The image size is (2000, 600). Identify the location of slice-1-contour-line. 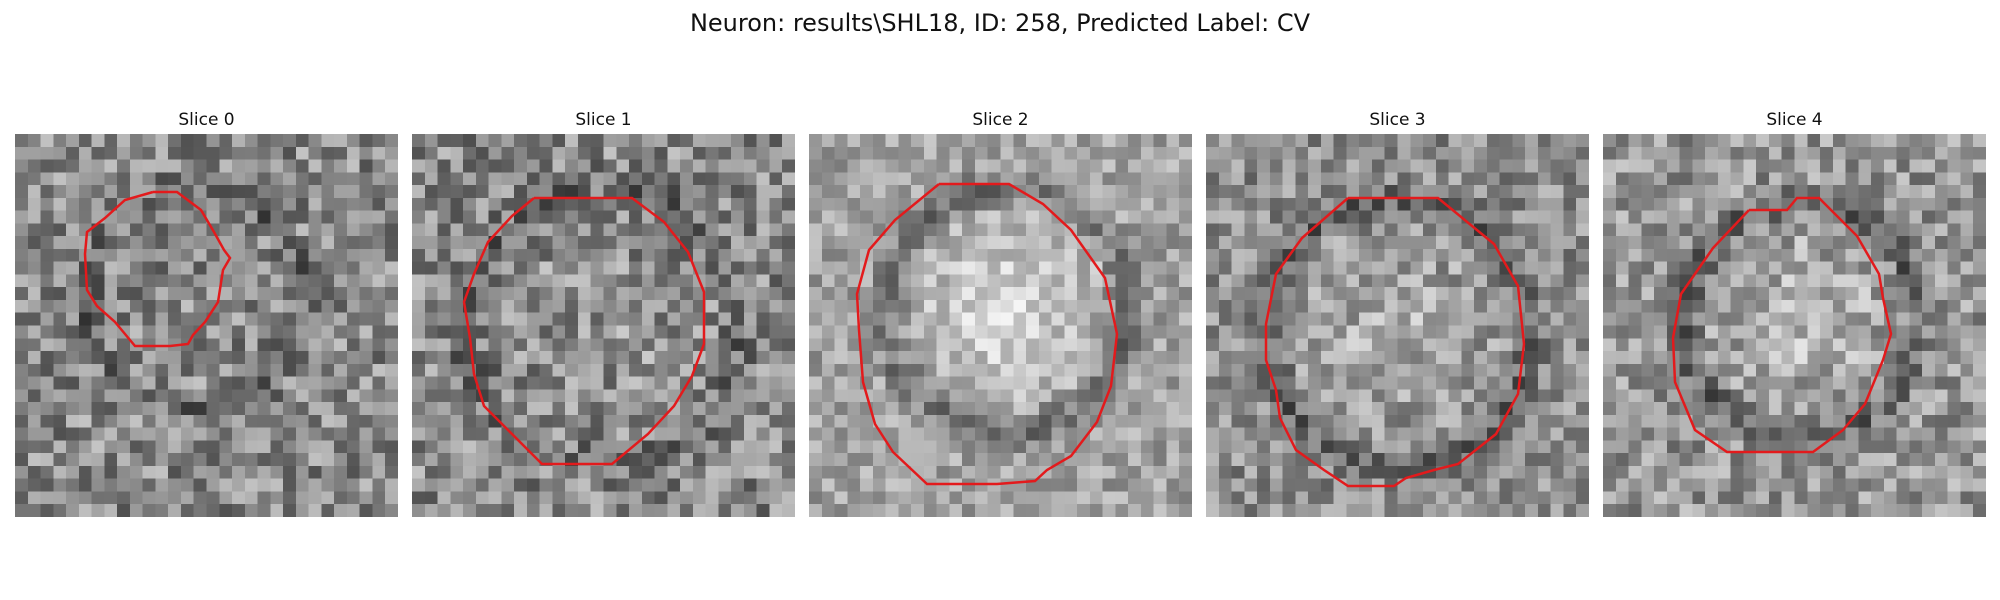
(584, 331).